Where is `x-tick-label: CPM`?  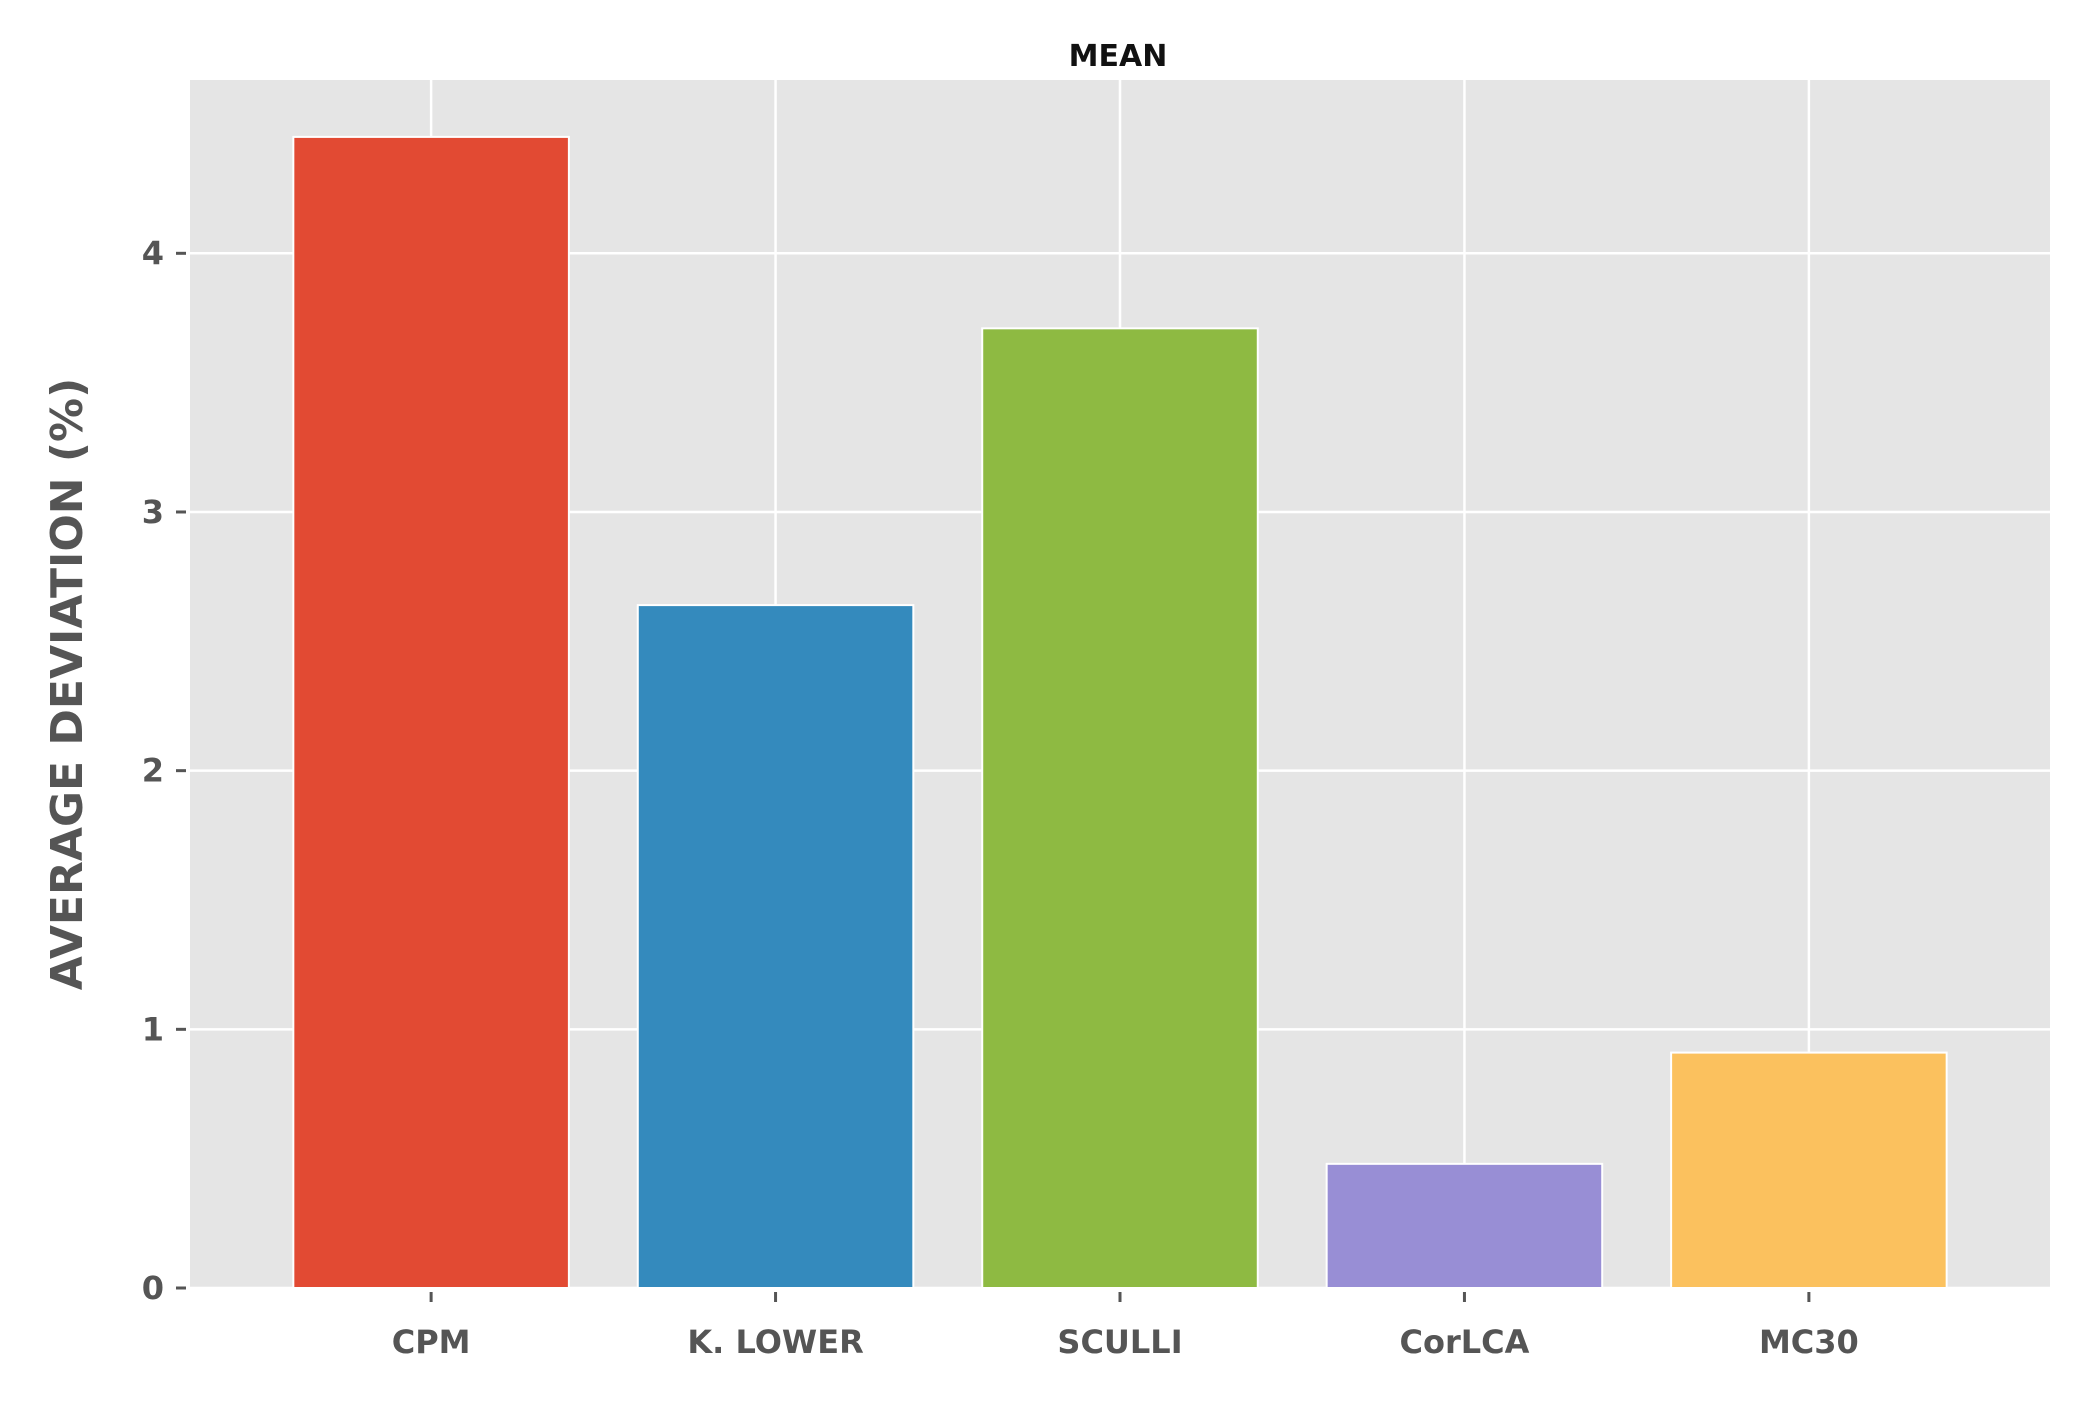
x-tick-label: CPM is located at coordinates (431, 1342).